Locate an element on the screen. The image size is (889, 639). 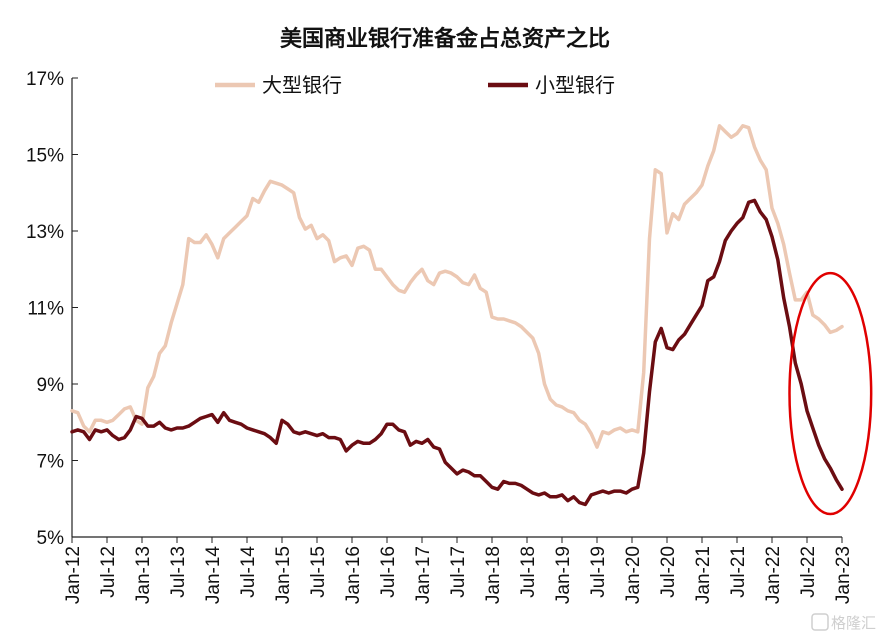
legend: 大型银行 小型银行 is located at coordinates (415, 85).